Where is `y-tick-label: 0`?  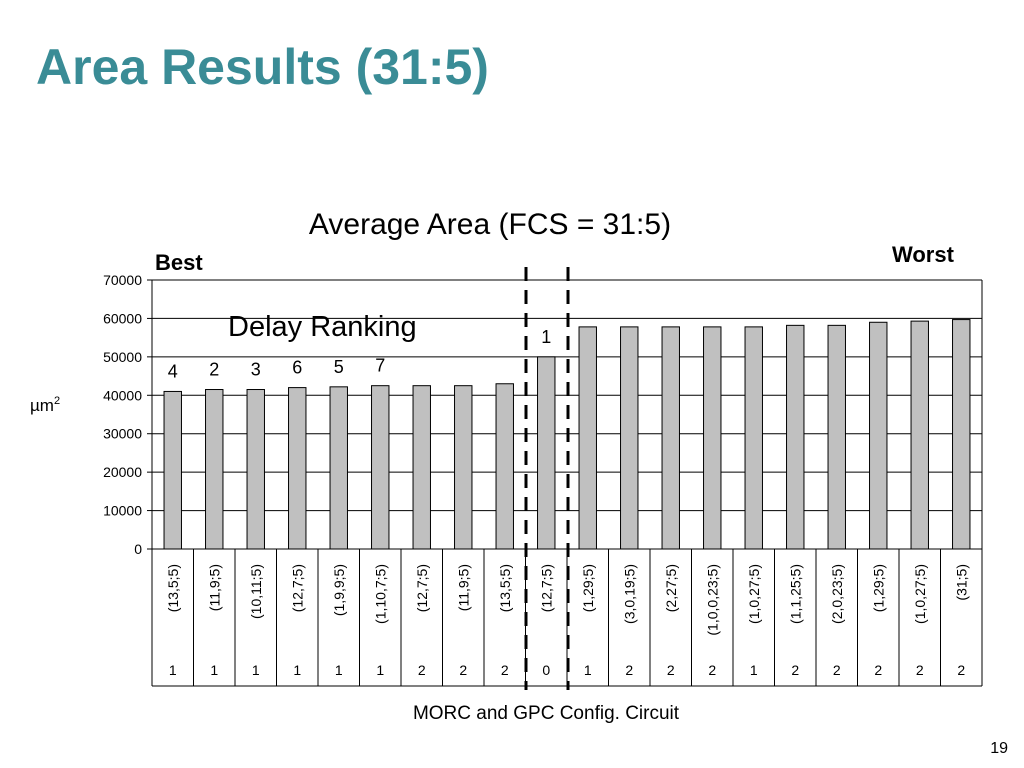 y-tick-label: 0 is located at coordinates (138, 549).